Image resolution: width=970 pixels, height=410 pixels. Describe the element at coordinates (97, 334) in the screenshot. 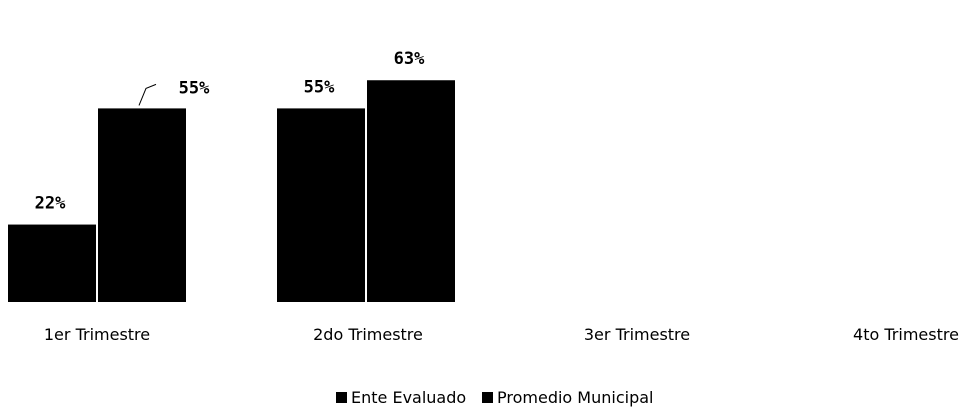

I see `category-label-1: 1er Trimestre` at that location.